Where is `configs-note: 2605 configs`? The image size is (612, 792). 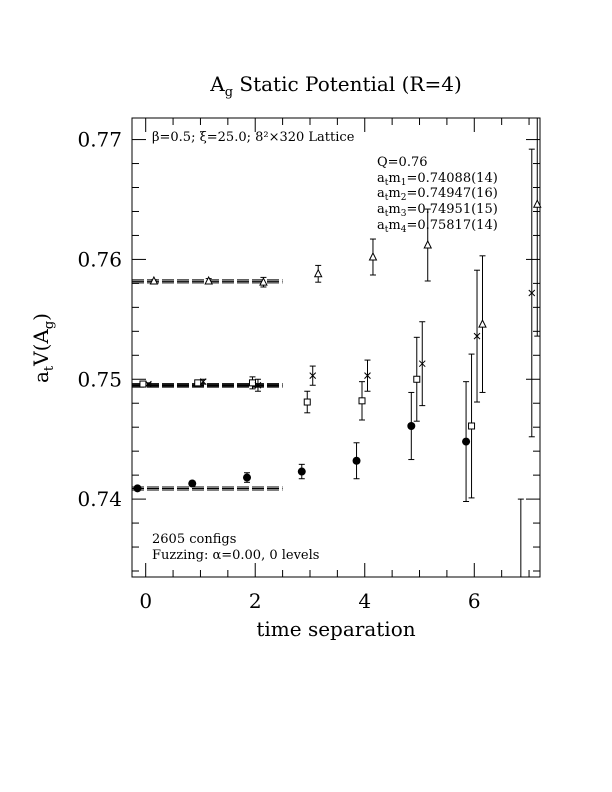 configs-note: 2605 configs is located at coordinates (194, 539).